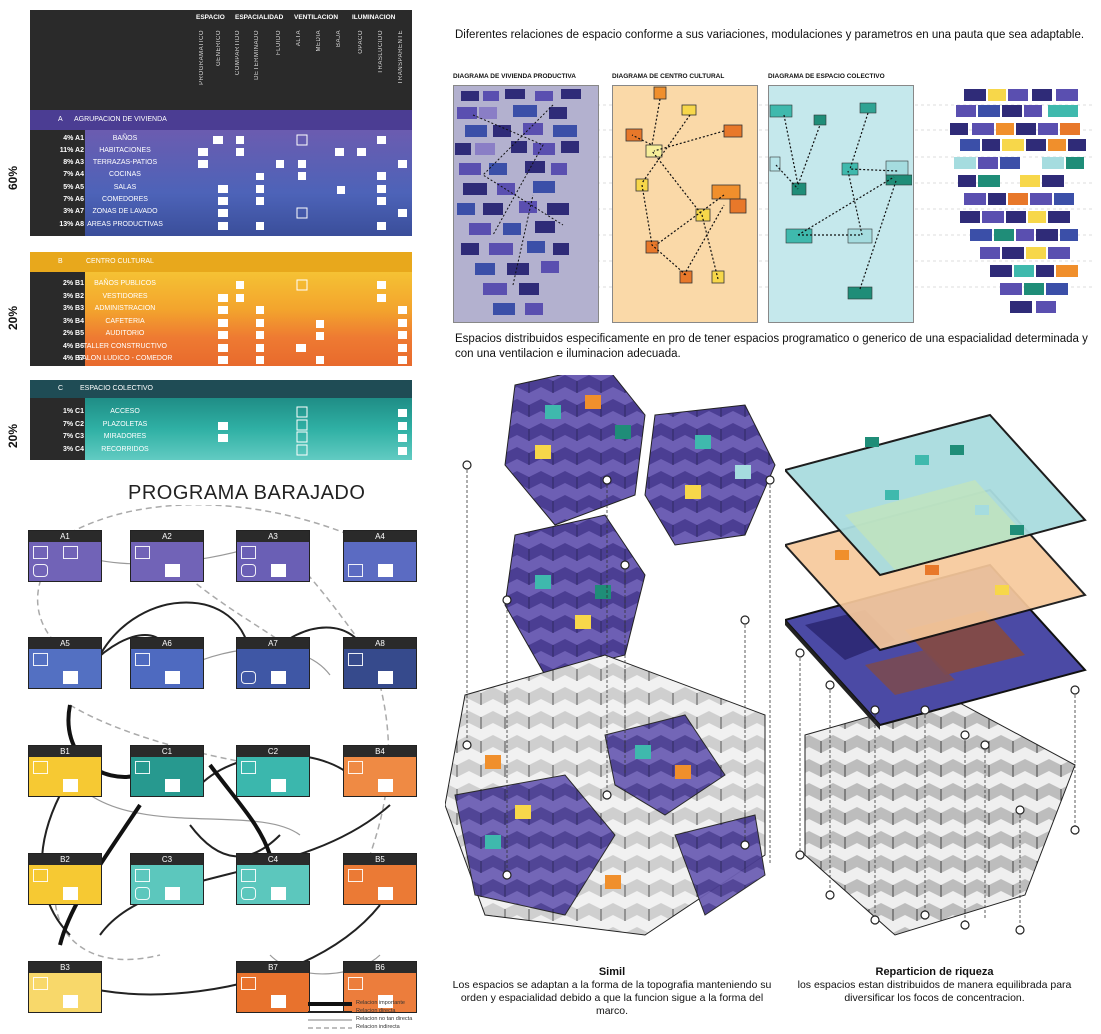 The width and height of the screenshot is (1101, 1034). I want to click on group-c-name: ESPACIO COLECTIVO, so click(116, 388).